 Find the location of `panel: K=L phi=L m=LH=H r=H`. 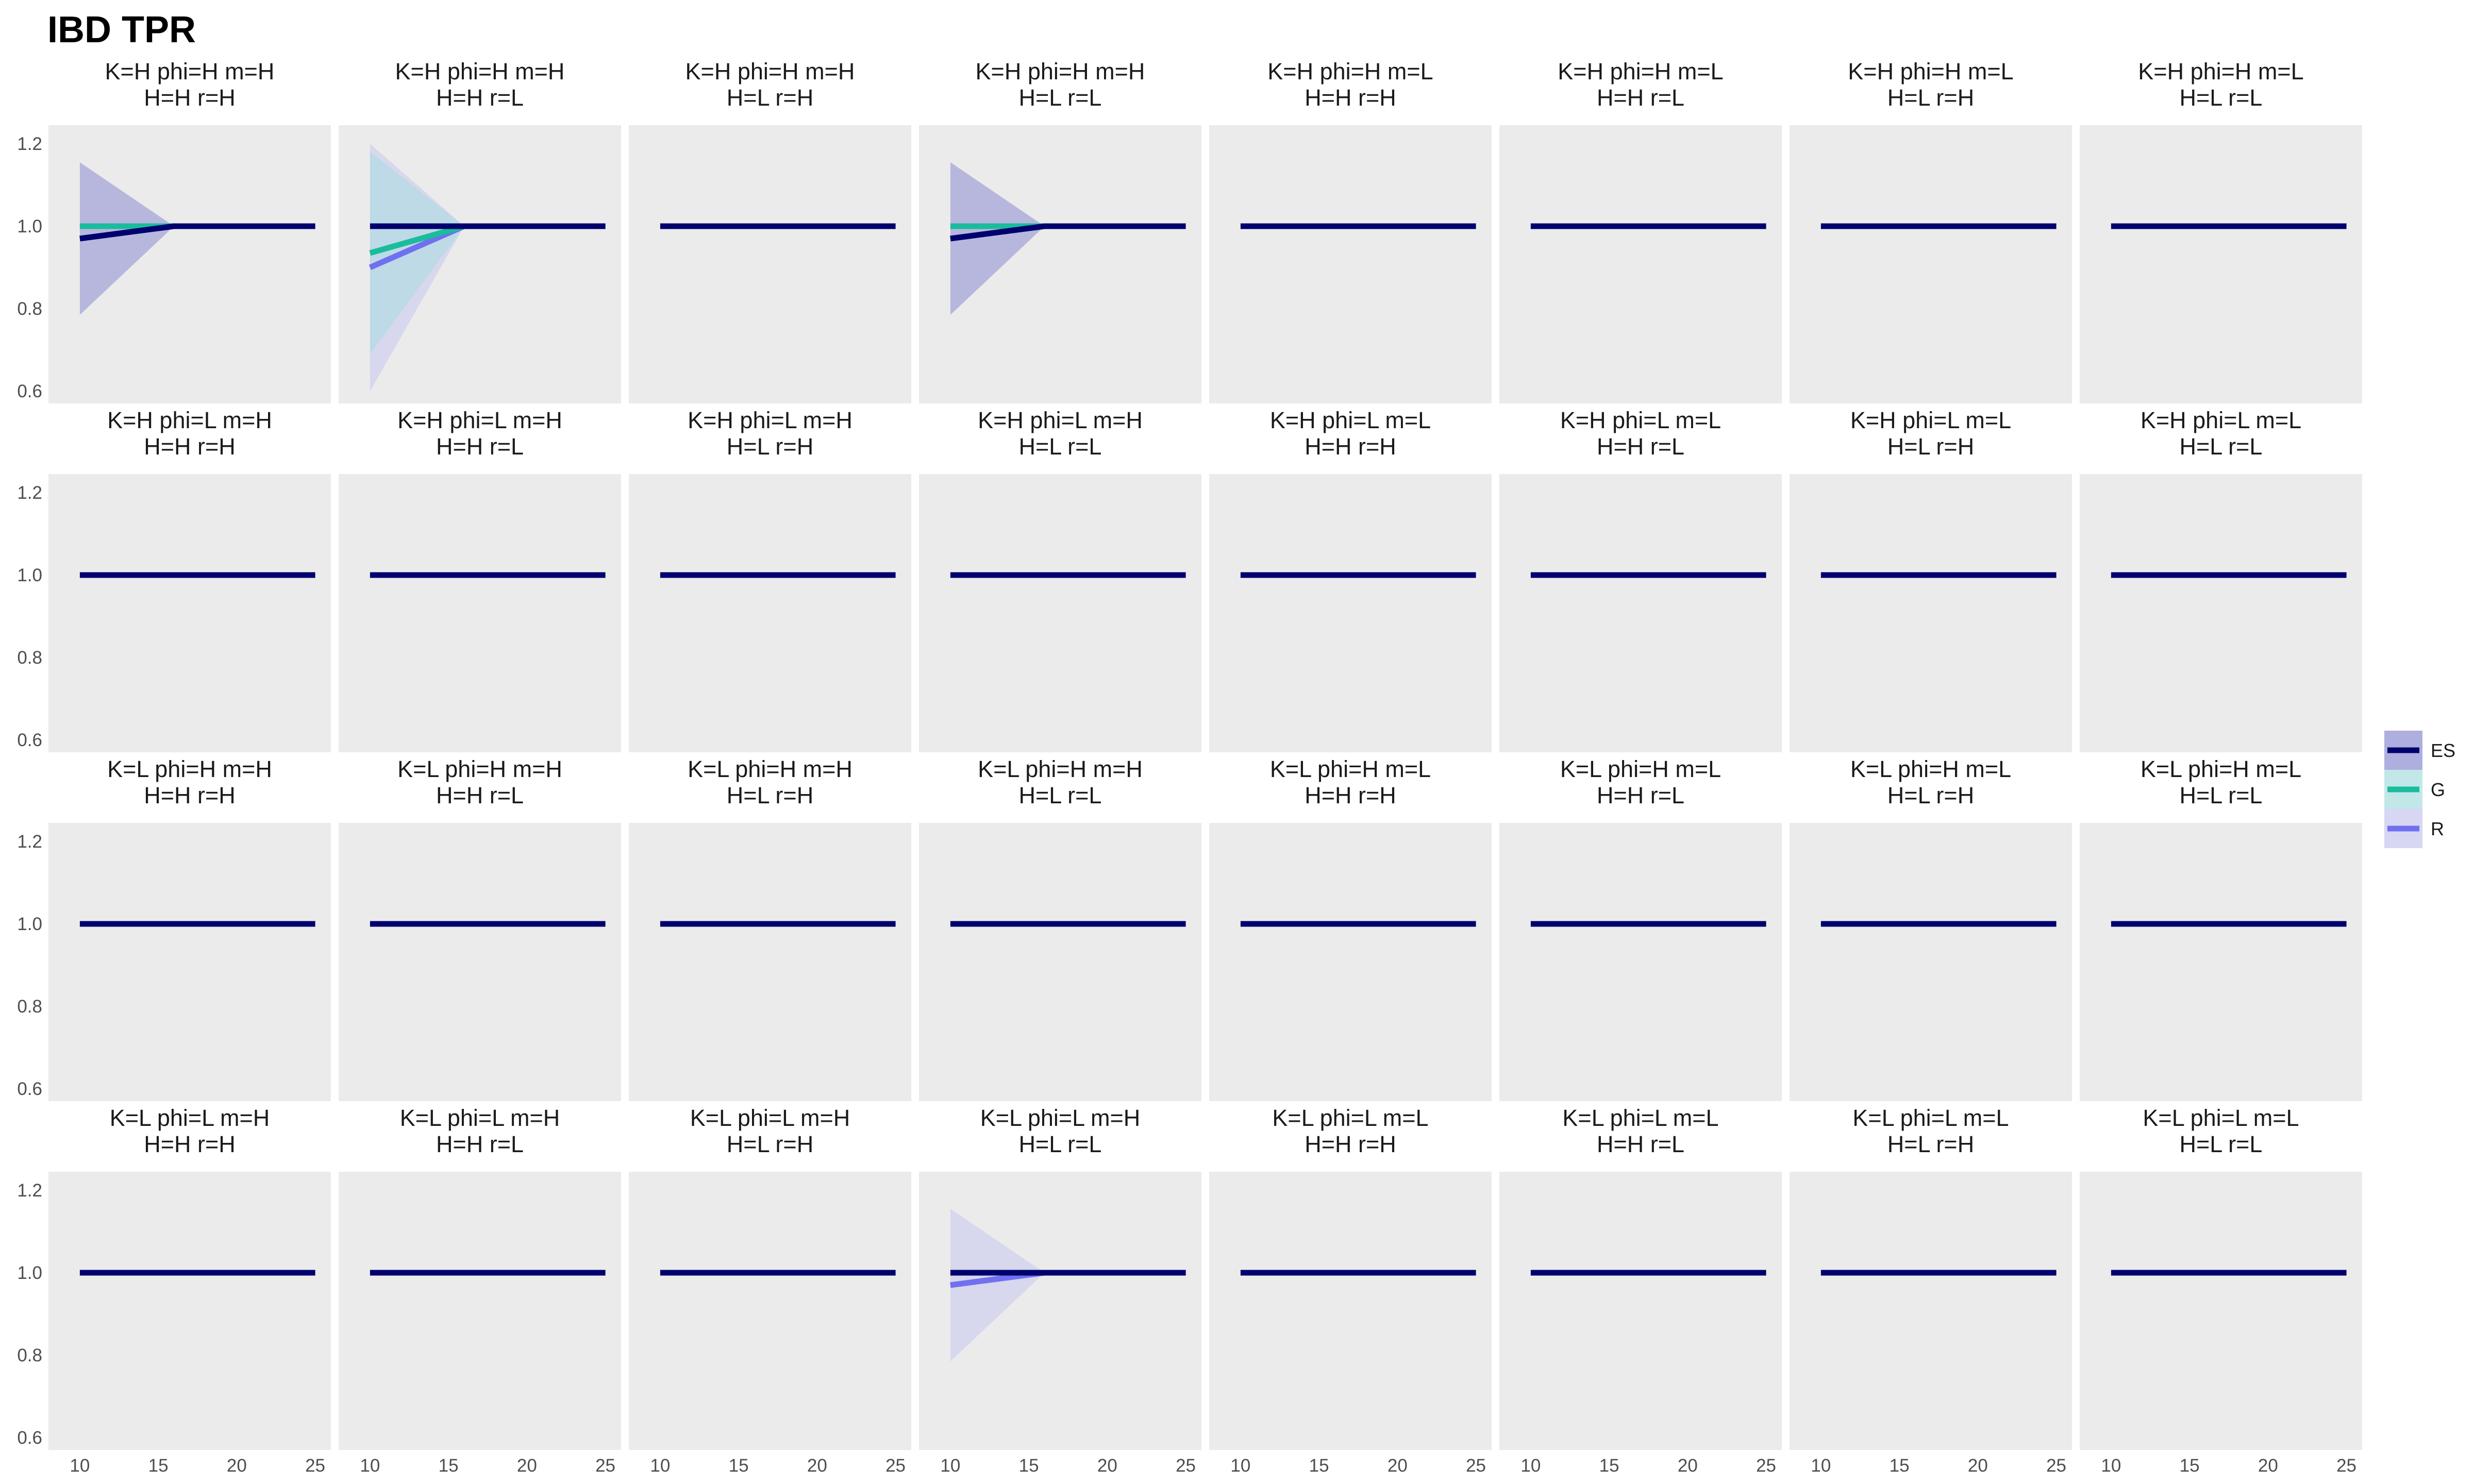

panel: K=L phi=L m=LH=H r=H is located at coordinates (1350, 1277).